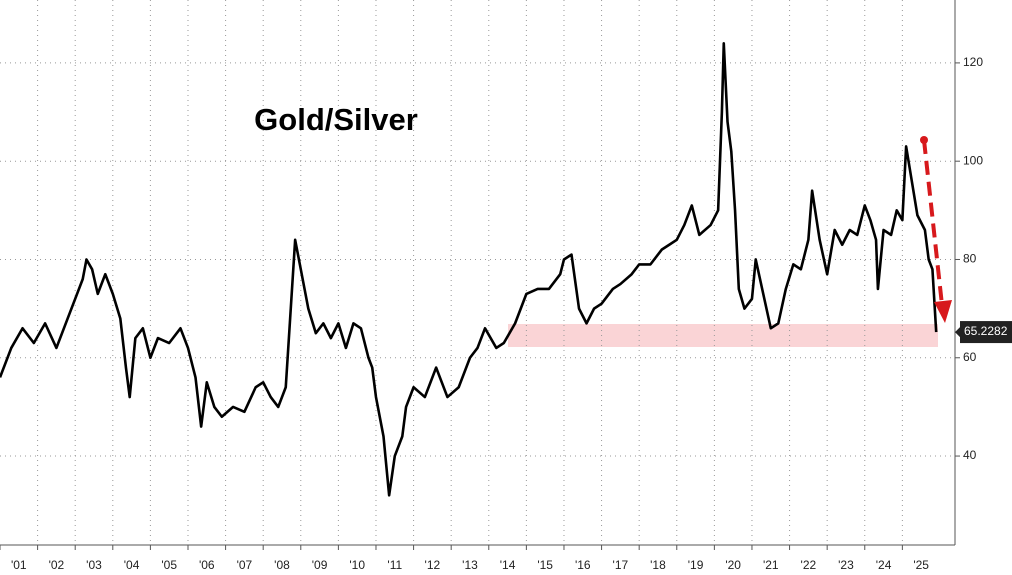 Image resolution: width=1012 pixels, height=575 pixels. Describe the element at coordinates (94, 565) in the screenshot. I see `x-tick-label: '03` at that location.